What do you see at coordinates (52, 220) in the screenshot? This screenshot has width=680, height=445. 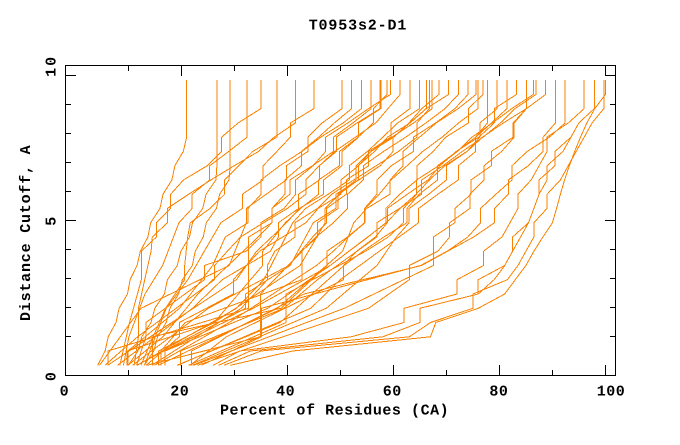 I see `svg-text: 5` at bounding box center [52, 220].